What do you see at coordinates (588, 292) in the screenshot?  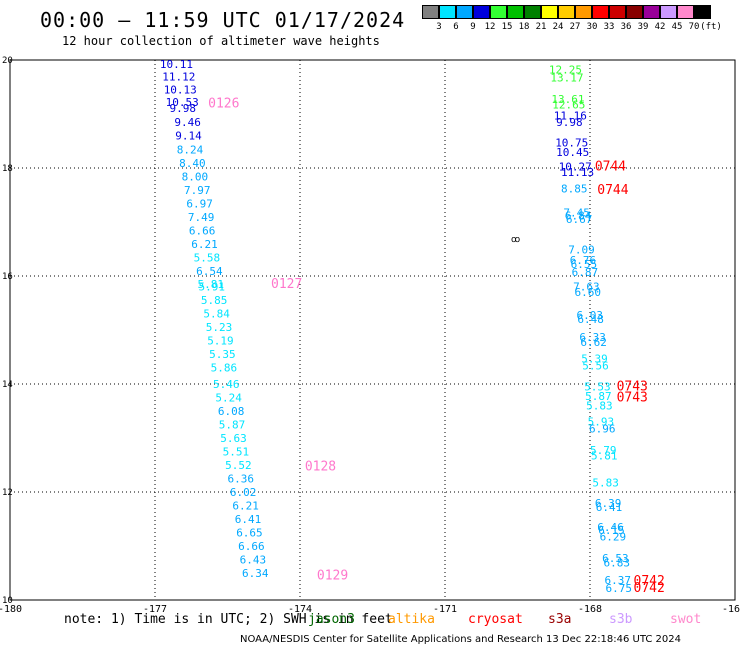 I see `wave-height-label: 6.60` at bounding box center [588, 292].